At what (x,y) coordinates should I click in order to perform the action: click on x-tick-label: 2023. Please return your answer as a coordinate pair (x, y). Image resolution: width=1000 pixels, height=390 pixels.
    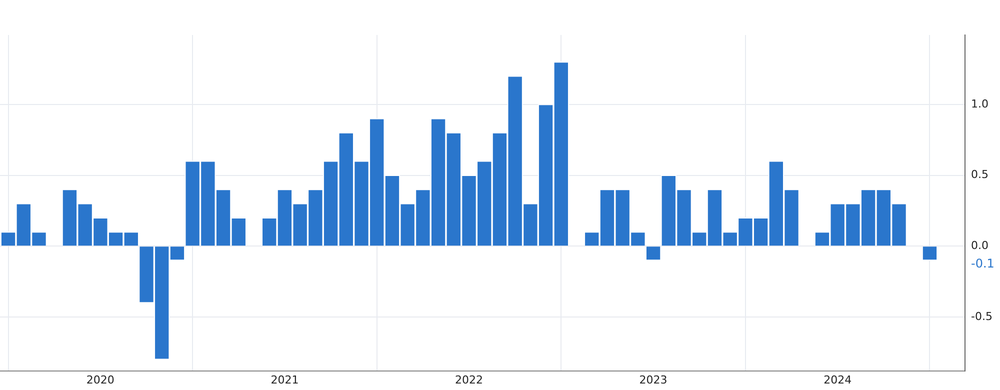
    Looking at the image, I should click on (653, 379).